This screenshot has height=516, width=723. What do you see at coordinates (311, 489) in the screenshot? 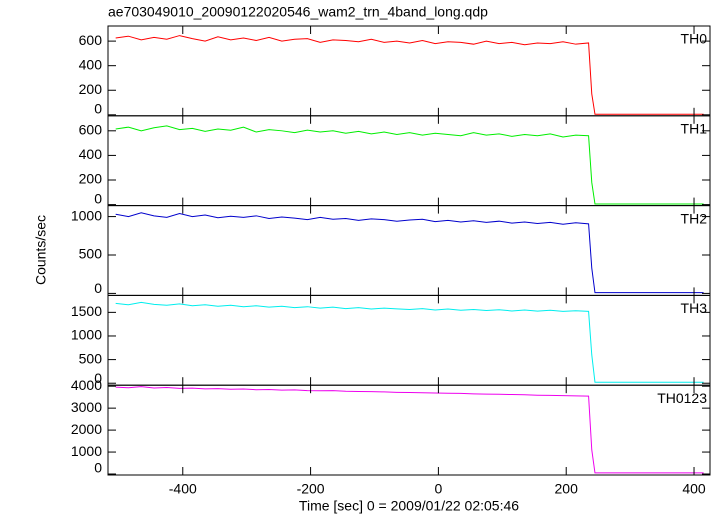
I see `x-tick-label: -200` at bounding box center [311, 489].